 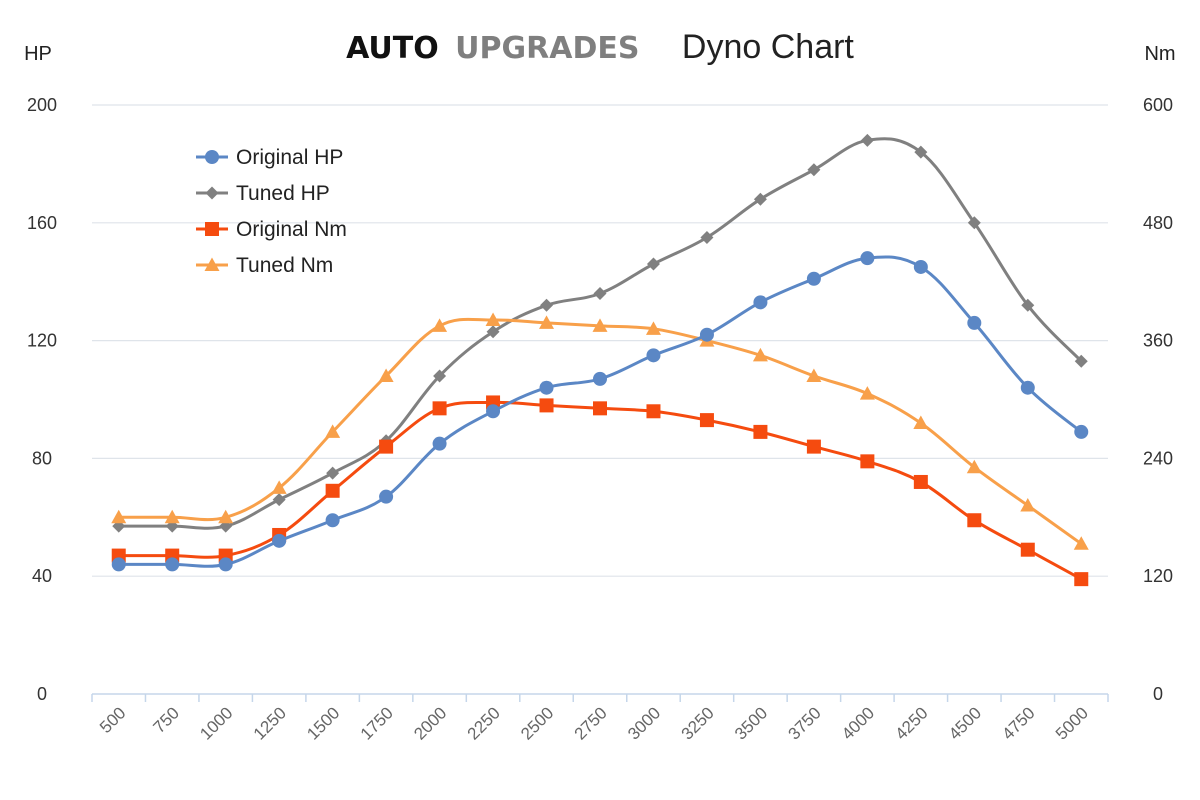 I want to click on legend-item-original-nm: Original Nm, so click(x=271, y=229).